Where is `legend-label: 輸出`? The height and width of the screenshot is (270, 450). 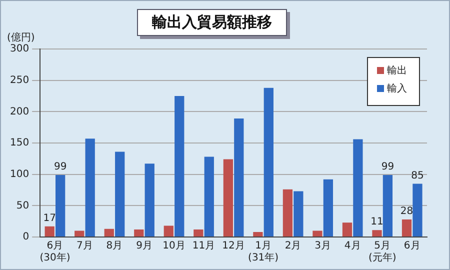
legend-label: 輸出 is located at coordinates (397, 70).